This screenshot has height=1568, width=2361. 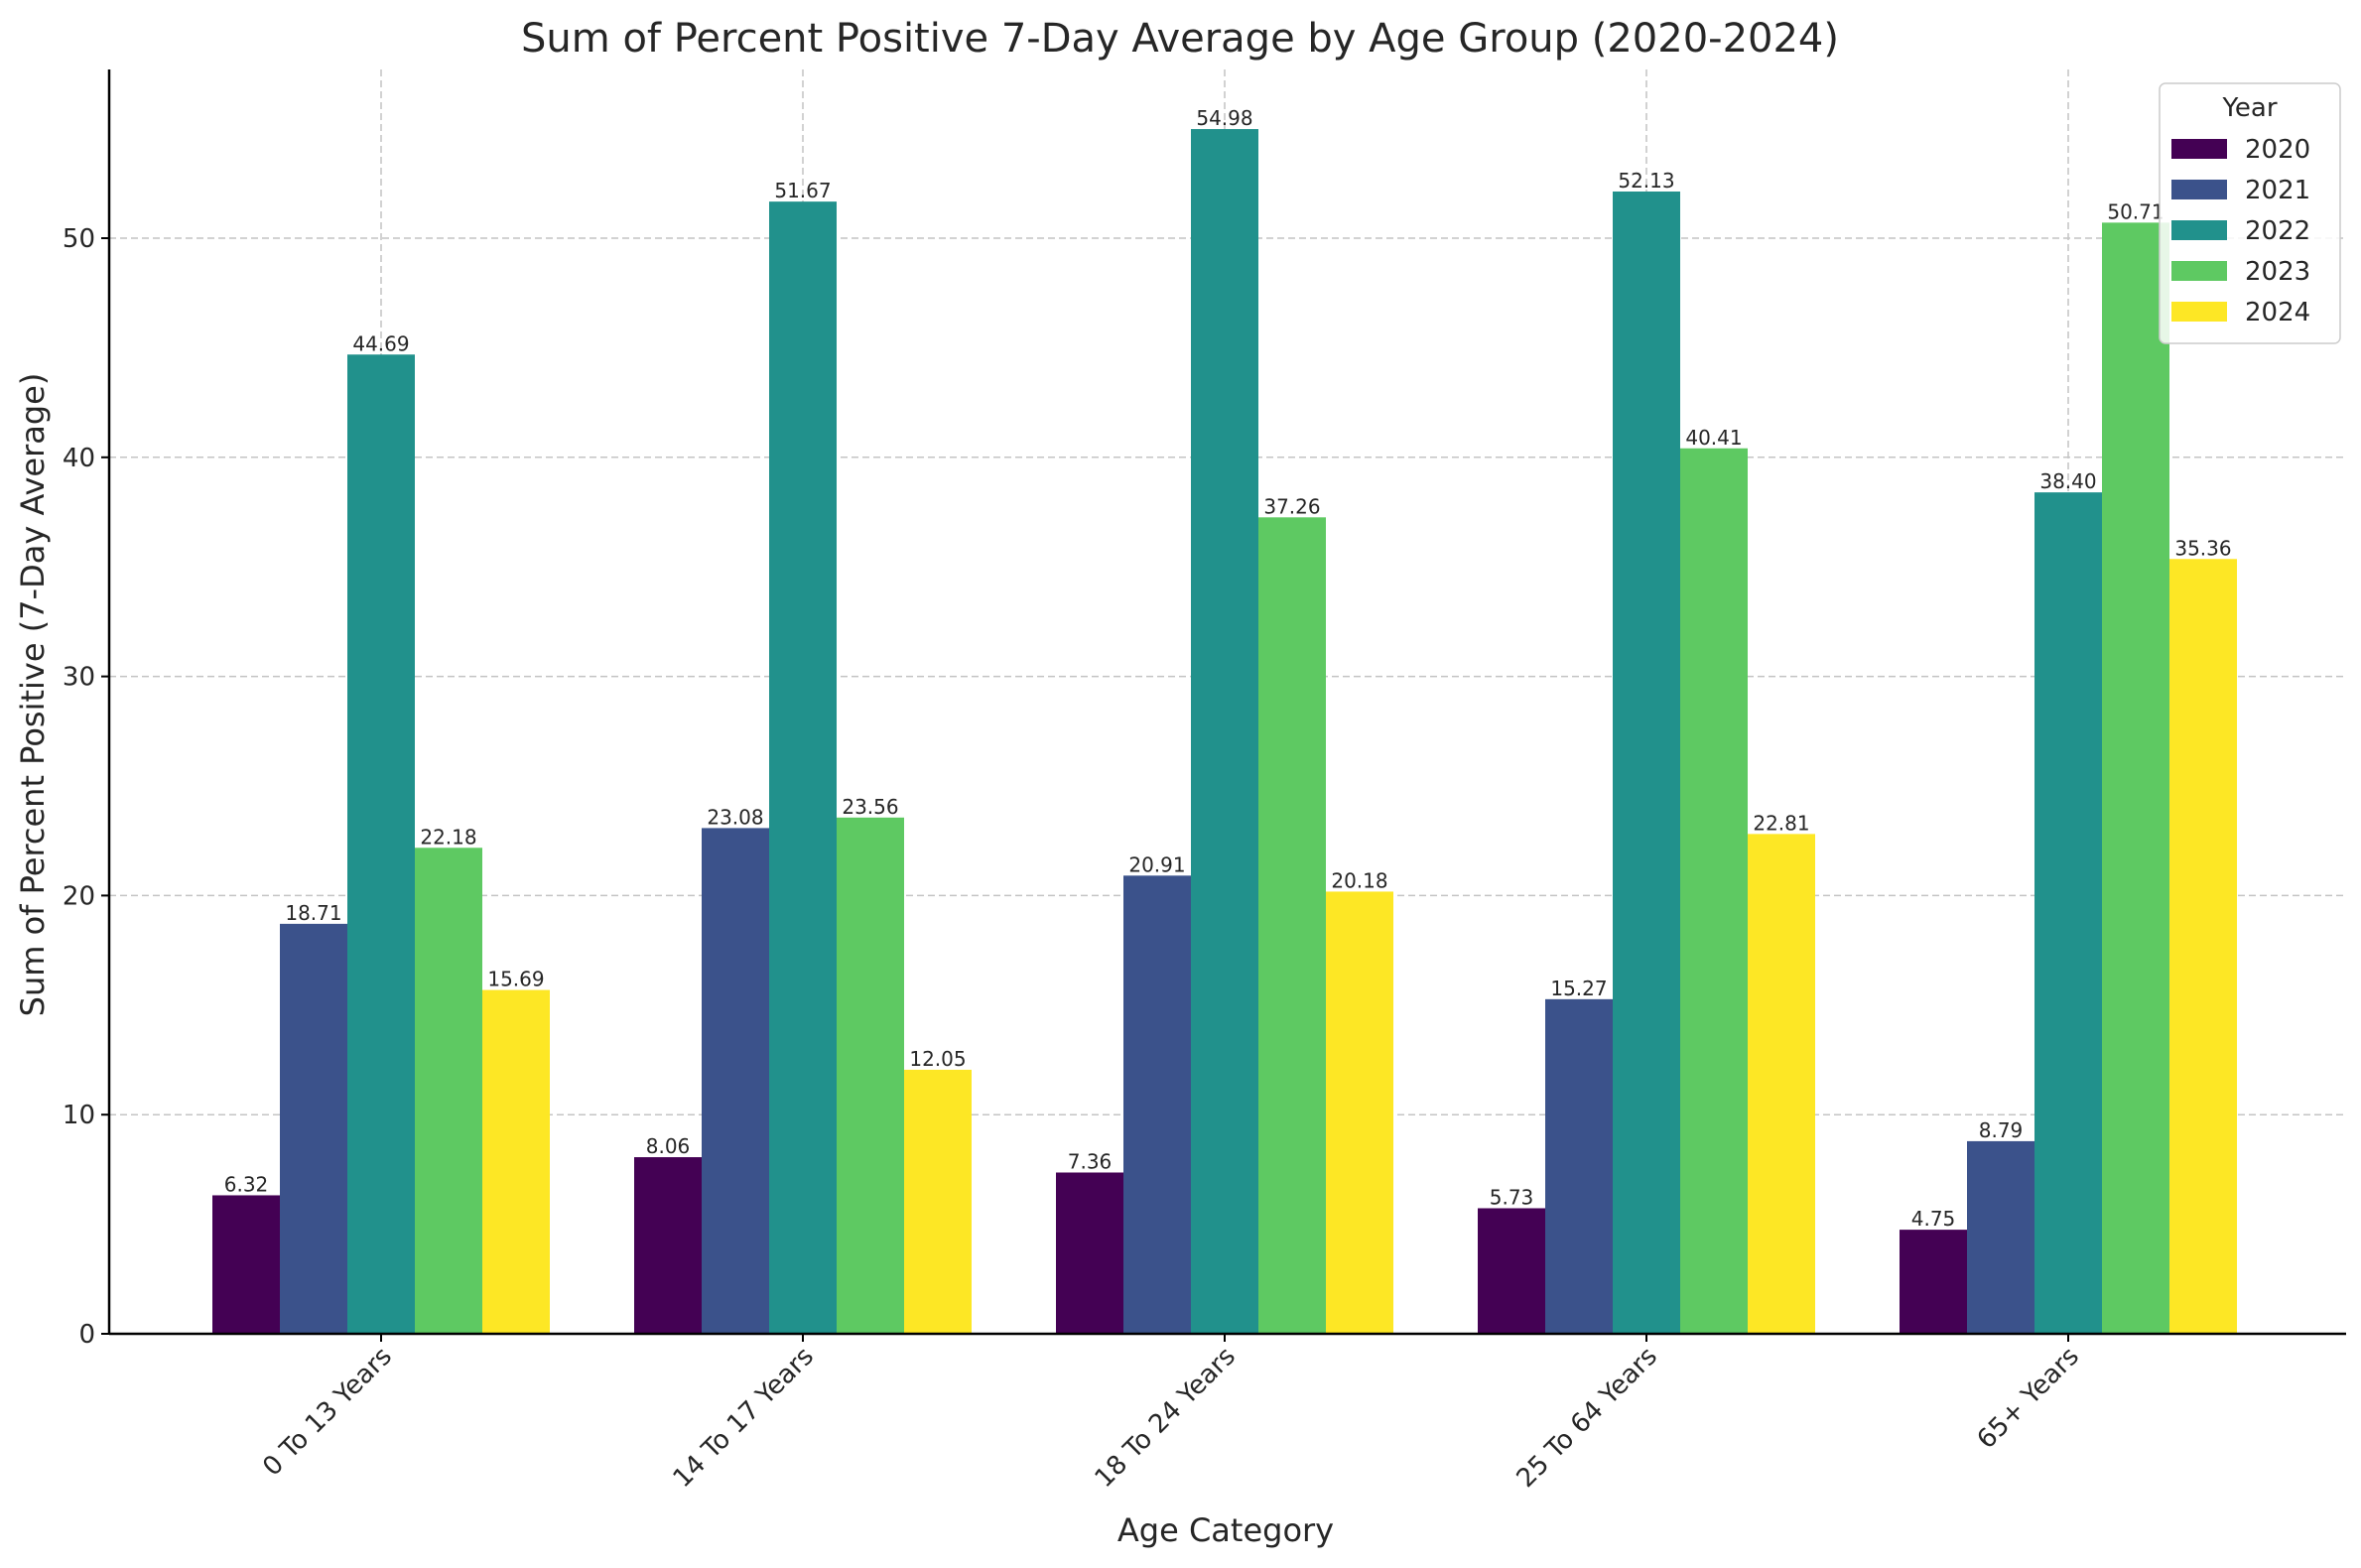 I want to click on y-tick-label: 30, so click(x=79, y=678).